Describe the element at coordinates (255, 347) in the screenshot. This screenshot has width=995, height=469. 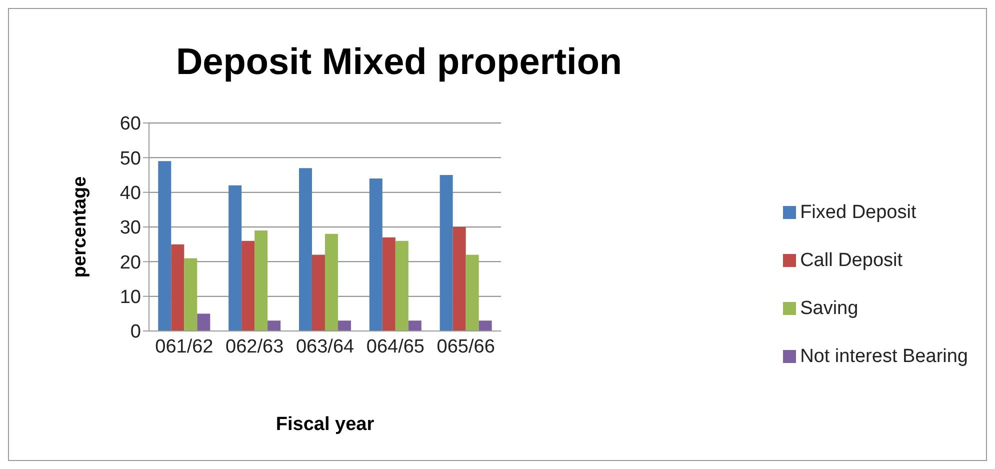
I see `x-tick-label: 062/63` at that location.